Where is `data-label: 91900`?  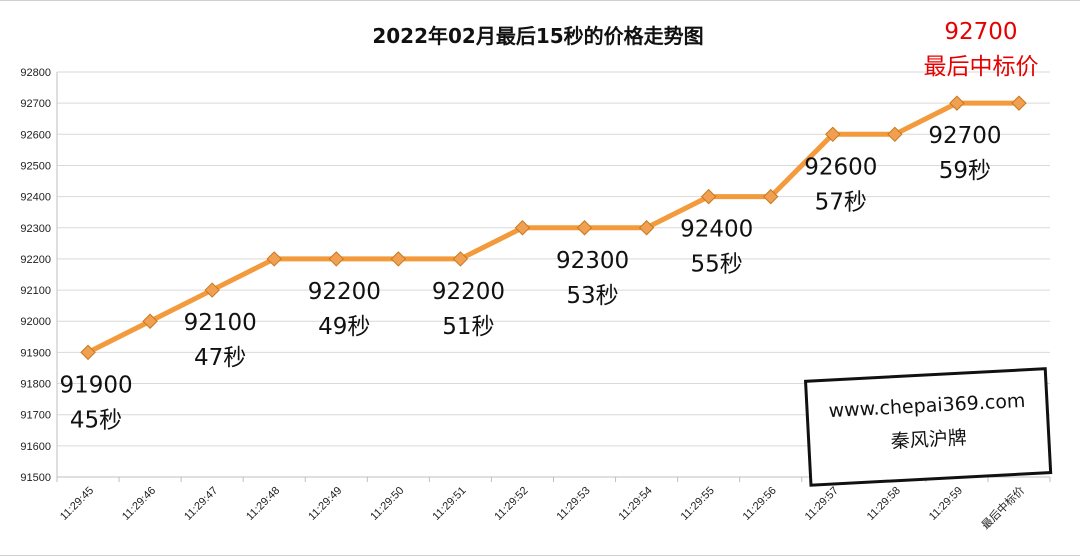 data-label: 91900 is located at coordinates (95, 385).